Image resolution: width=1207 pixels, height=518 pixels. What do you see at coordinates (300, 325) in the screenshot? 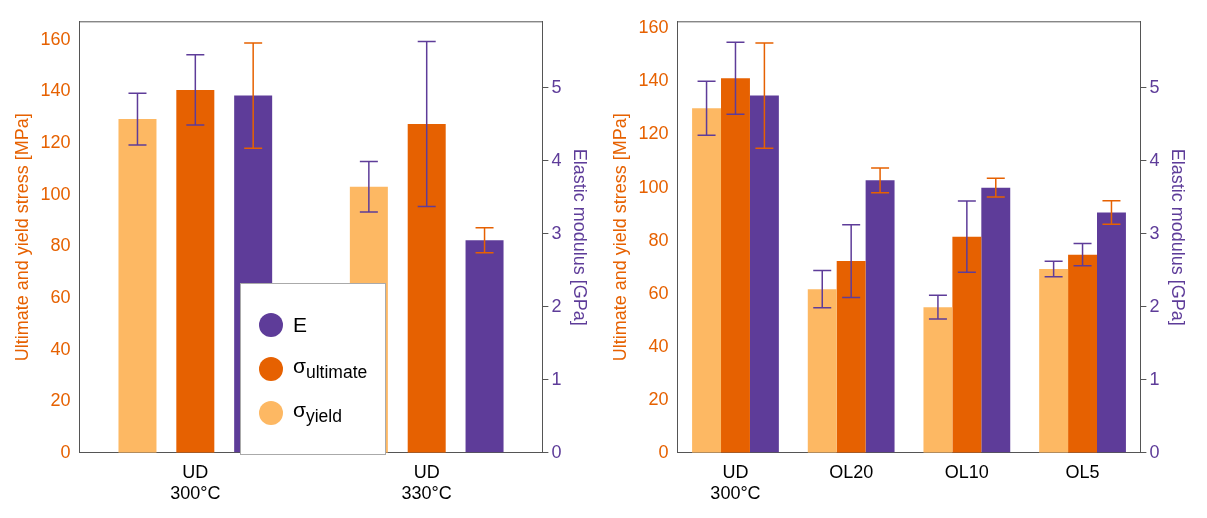
I see `legend-label: E` at bounding box center [300, 325].